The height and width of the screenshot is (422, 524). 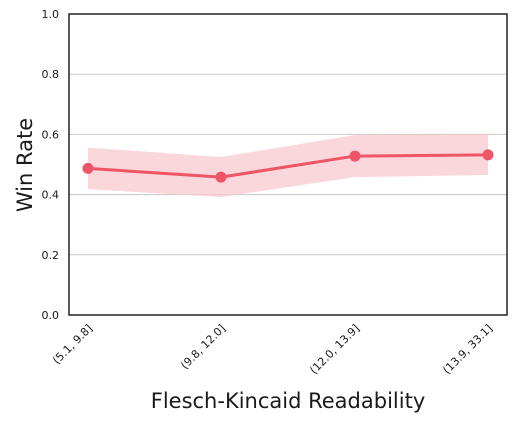 What do you see at coordinates (51, 74) in the screenshot?
I see `y-tick-label: 0.8` at bounding box center [51, 74].